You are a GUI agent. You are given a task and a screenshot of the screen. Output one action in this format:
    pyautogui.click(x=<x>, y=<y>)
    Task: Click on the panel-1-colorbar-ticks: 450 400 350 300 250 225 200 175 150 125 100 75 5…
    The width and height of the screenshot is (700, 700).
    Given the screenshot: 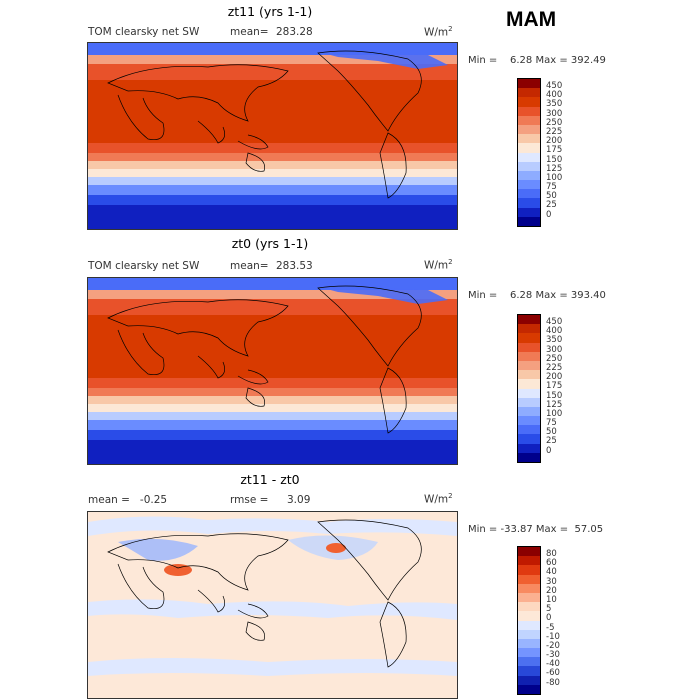 What is the action you would take?
    pyautogui.click(x=554, y=150)
    